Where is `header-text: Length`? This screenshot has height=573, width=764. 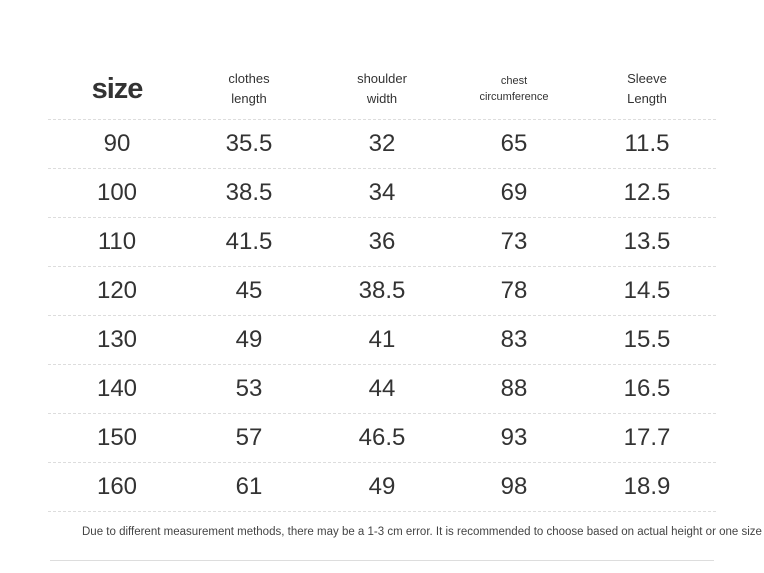 header-text: Length is located at coordinates (647, 98).